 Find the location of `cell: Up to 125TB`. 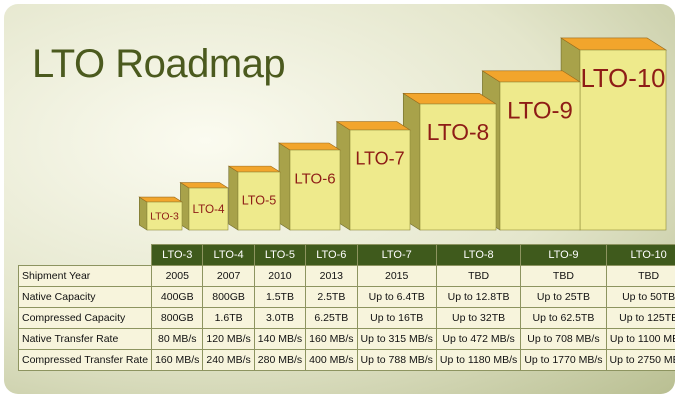

cell: Up to 125TB is located at coordinates (640, 318).